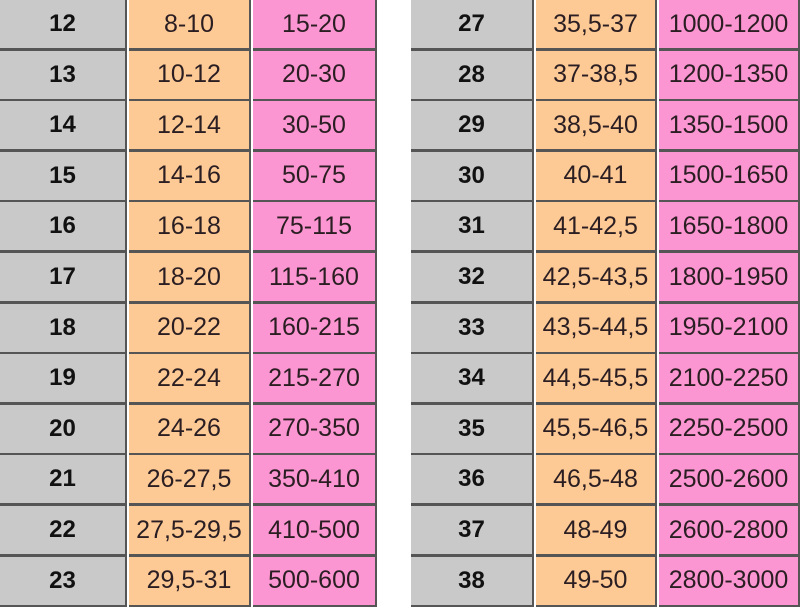  I want to click on left-pink-range-cell: 215-270, so click(315, 378).